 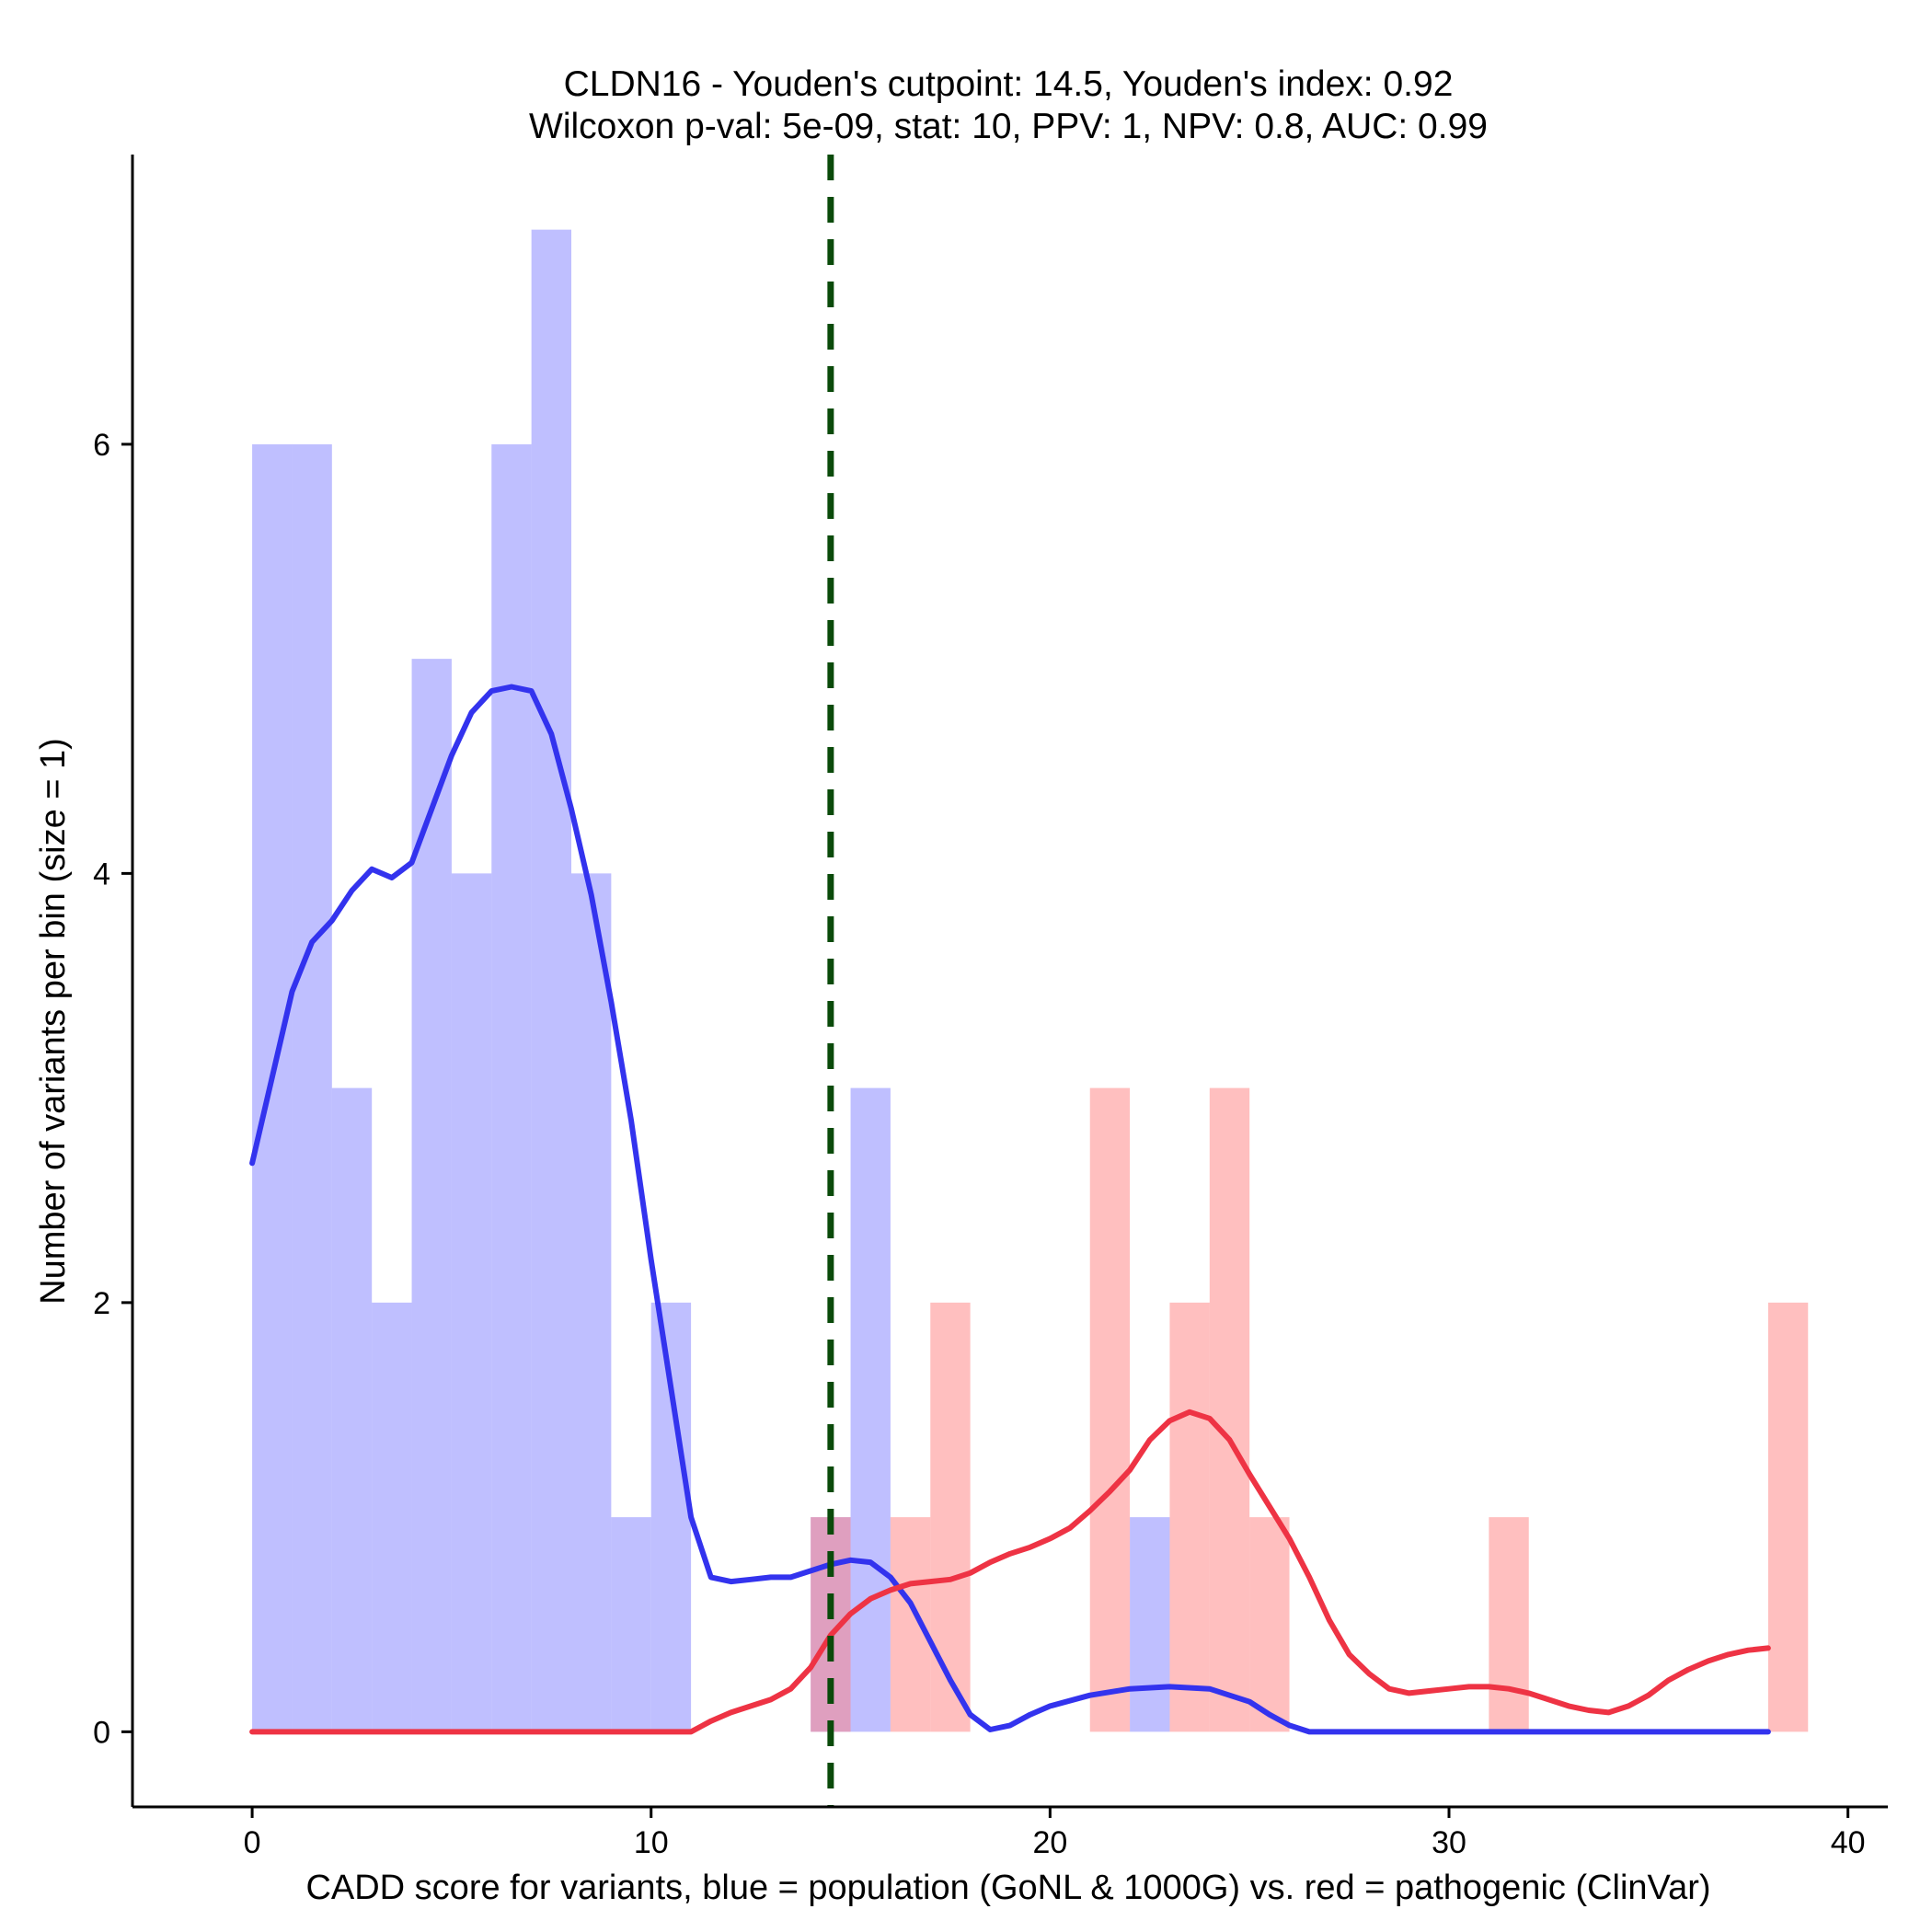 I want to click on y-tick-label: 0, so click(x=101, y=1732).